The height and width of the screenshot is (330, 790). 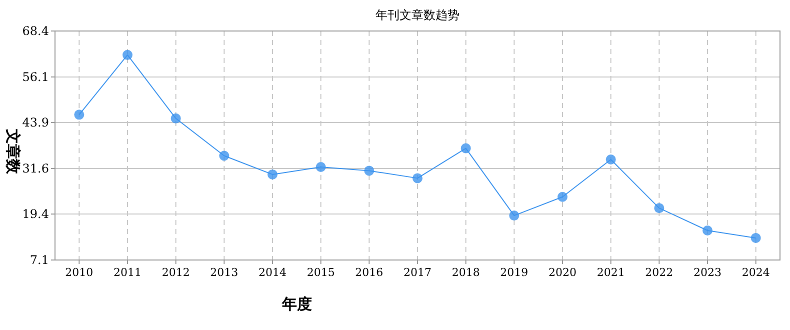 What do you see at coordinates (128, 272) in the screenshot?
I see `x-tick-label: 2011` at bounding box center [128, 272].